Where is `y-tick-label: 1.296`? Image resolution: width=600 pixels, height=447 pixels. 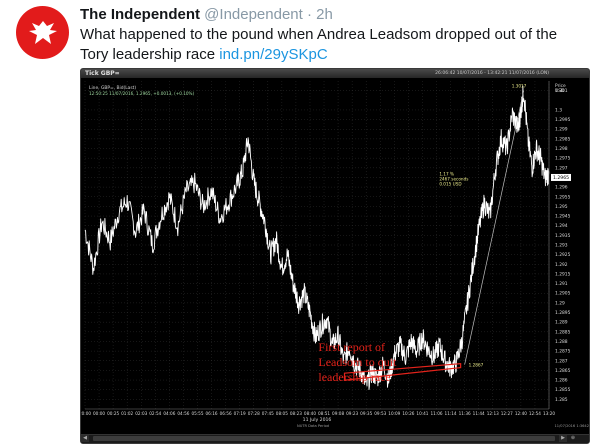
y-tick-label: 1.296 is located at coordinates (561, 188).